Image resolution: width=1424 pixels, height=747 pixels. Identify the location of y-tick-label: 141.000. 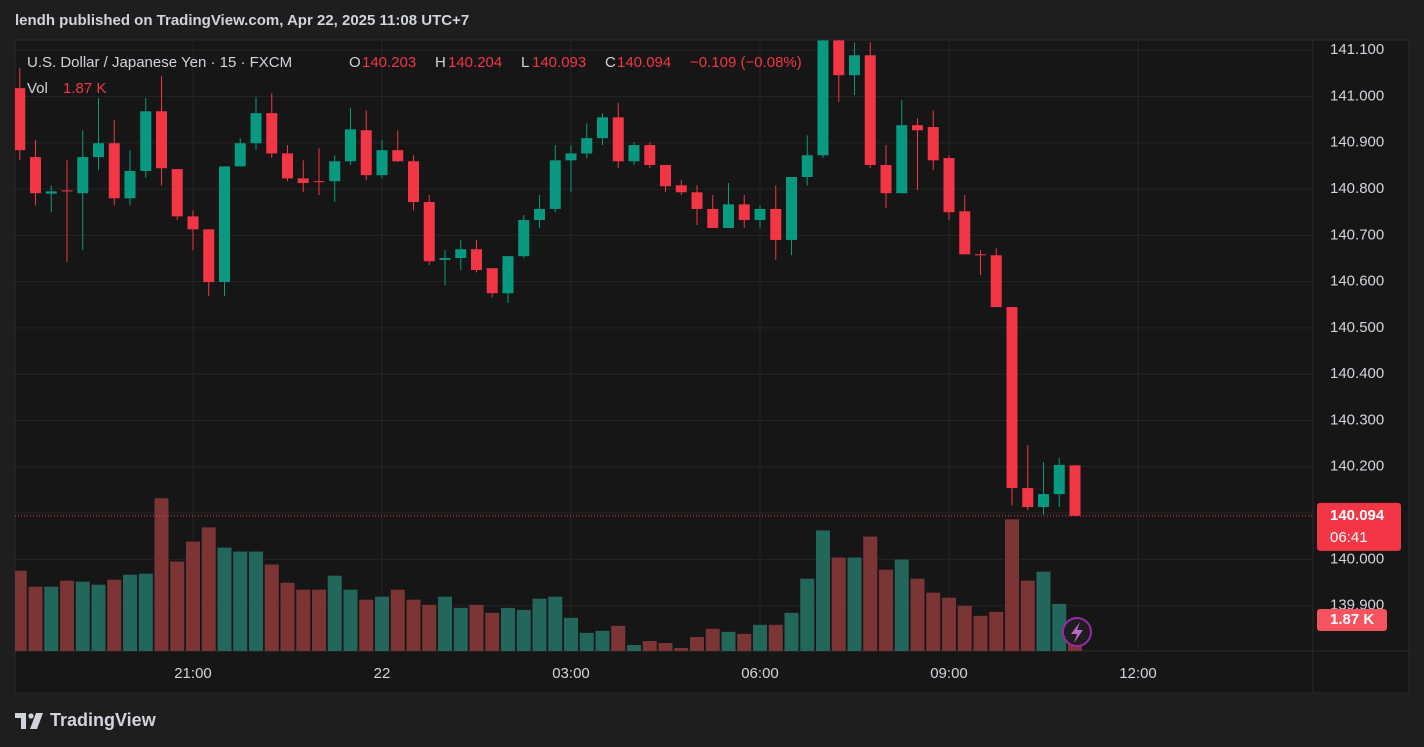
(1357, 95).